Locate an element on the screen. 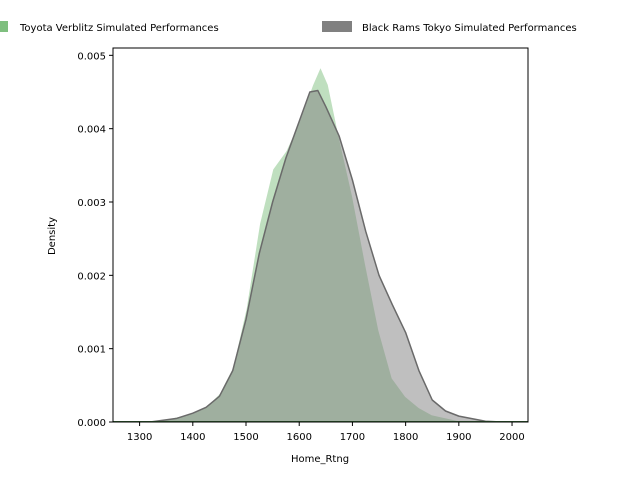  x-tick-label: 1700 is located at coordinates (352, 437).